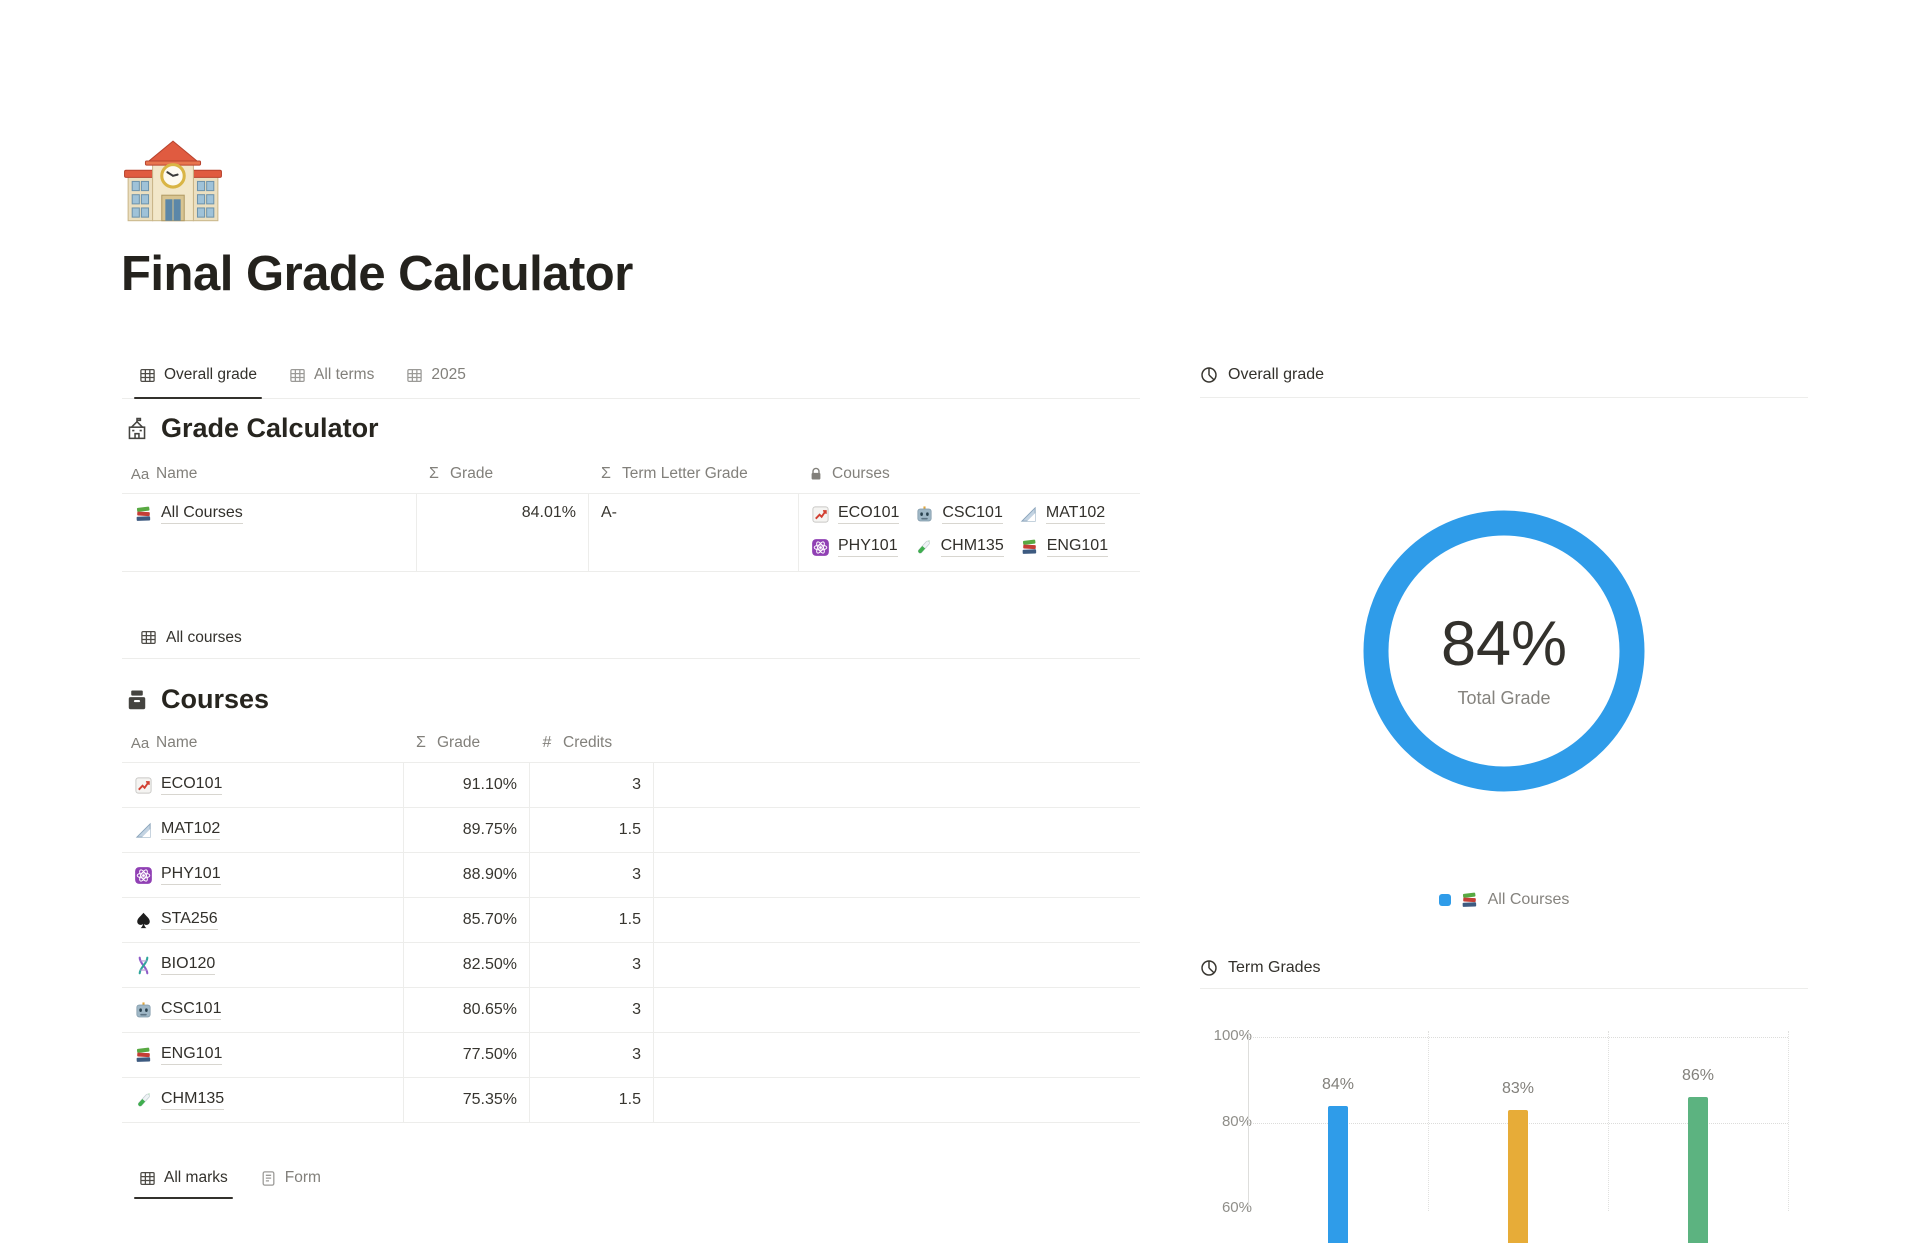  What do you see at coordinates (173, 185) in the screenshot?
I see `page-icon-school` at bounding box center [173, 185].